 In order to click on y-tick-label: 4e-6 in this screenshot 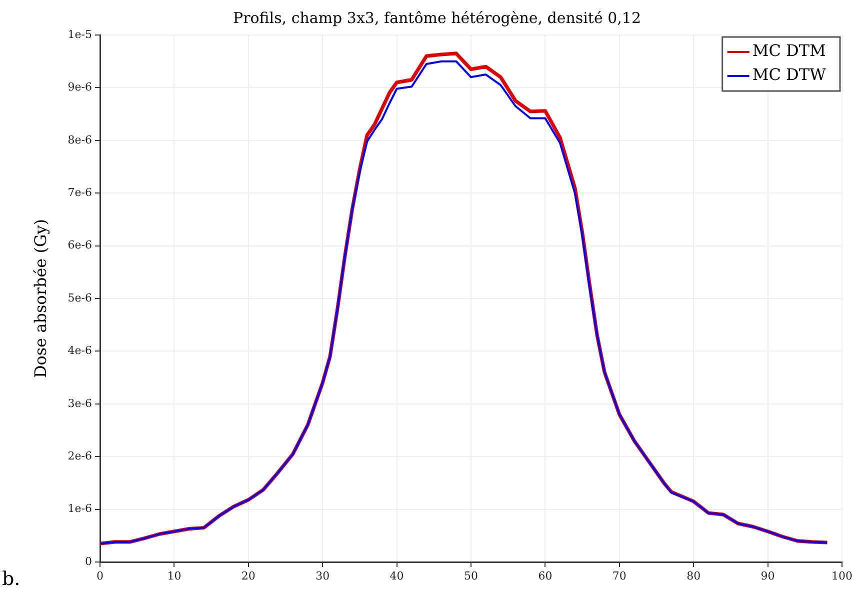, I will do `click(80, 351)`.